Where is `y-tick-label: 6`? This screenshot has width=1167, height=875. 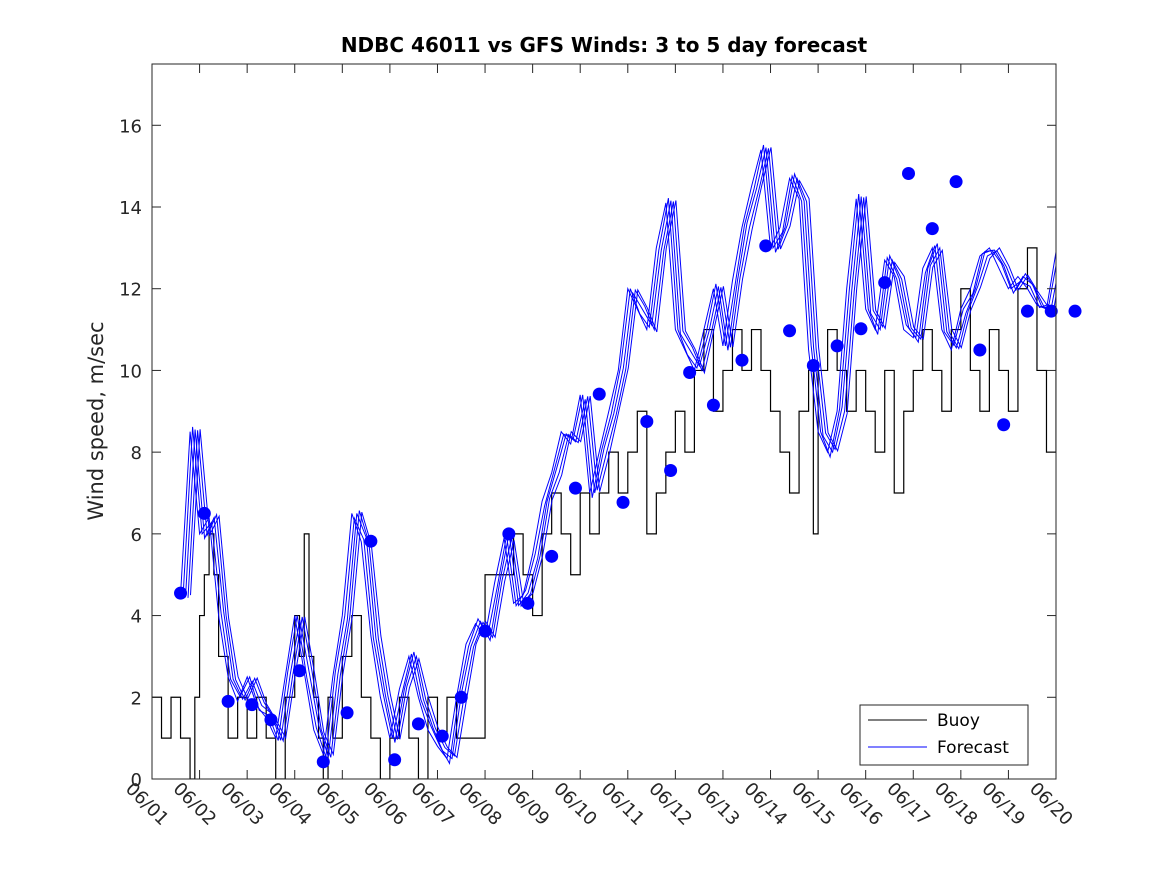
y-tick-label: 6 is located at coordinates (136, 535).